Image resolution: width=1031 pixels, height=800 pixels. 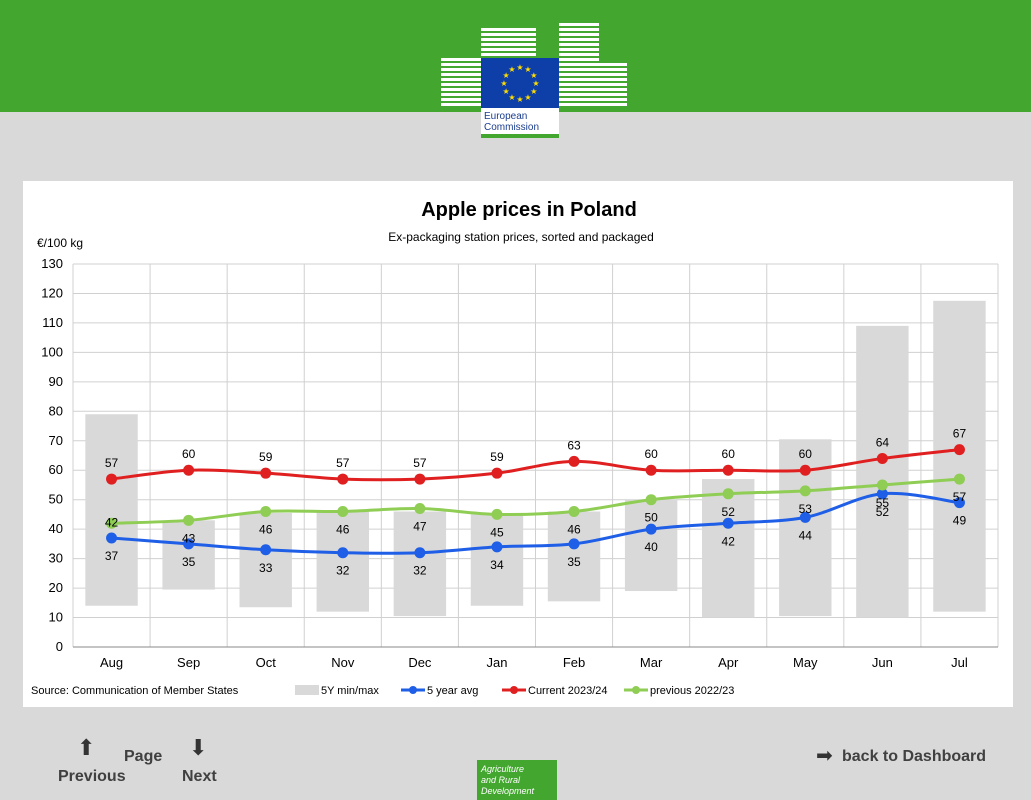 What do you see at coordinates (506, 116) in the screenshot?
I see `organization-name-line1: European` at bounding box center [506, 116].